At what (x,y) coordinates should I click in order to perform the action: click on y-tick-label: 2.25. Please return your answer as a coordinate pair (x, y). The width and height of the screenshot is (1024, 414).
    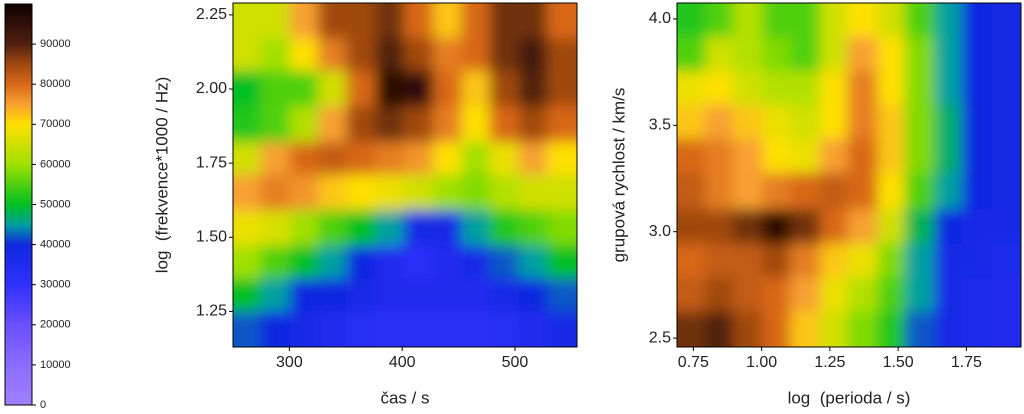
    Looking at the image, I should click on (211, 14).